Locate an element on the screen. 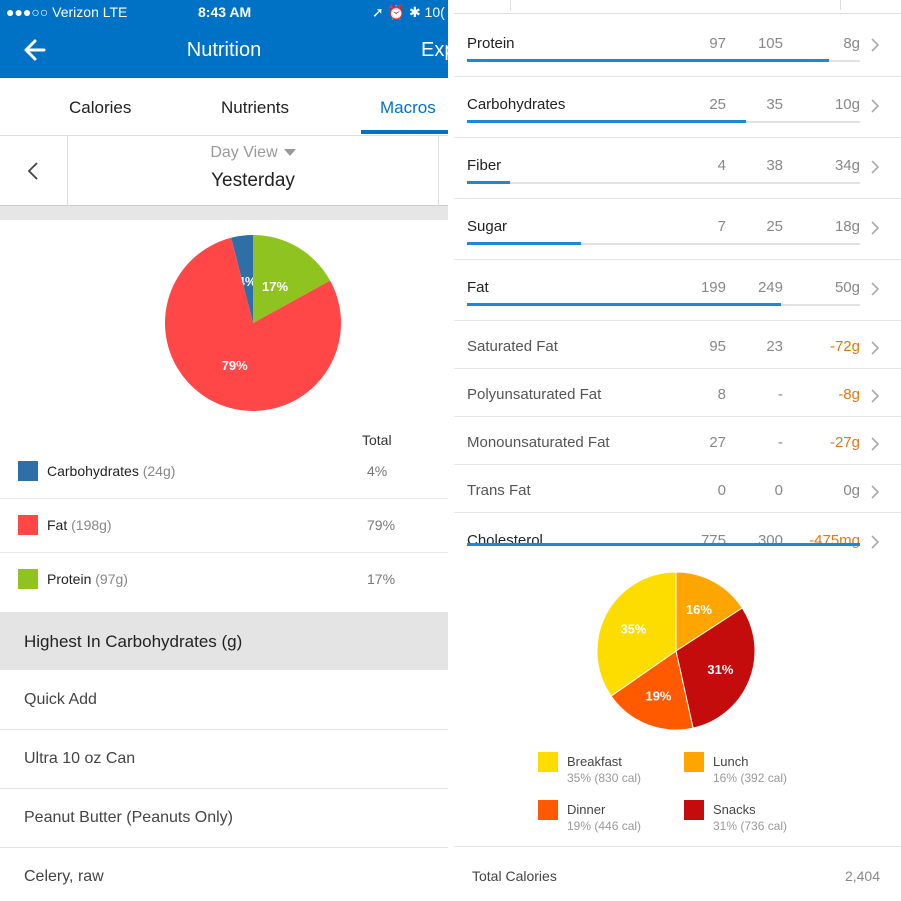  carrier-label: ●●●○○ Verizon LTE is located at coordinates (67, 12).